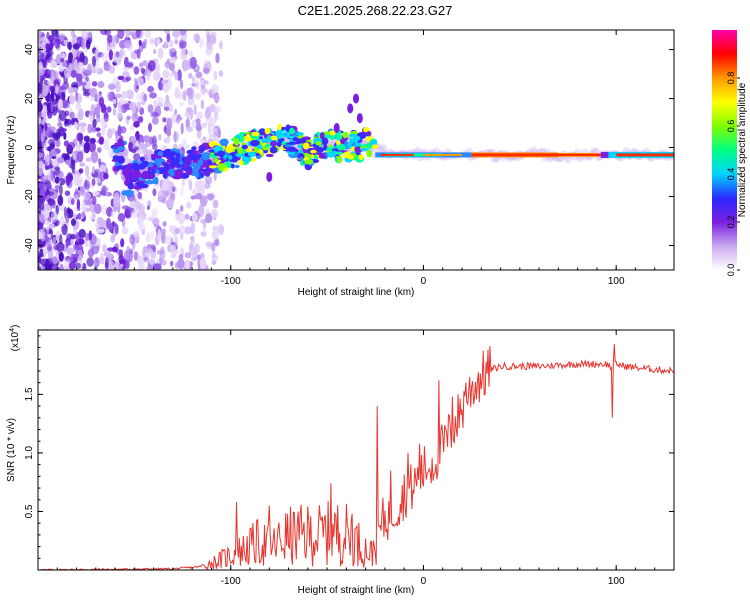  What do you see at coordinates (231, 281) in the screenshot?
I see `x-tick-label: -100` at bounding box center [231, 281].